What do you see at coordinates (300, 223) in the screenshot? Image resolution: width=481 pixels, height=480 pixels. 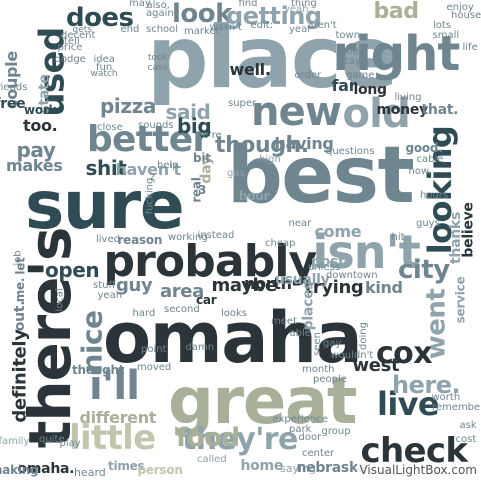 I see `cloud-word: near` at bounding box center [300, 223].